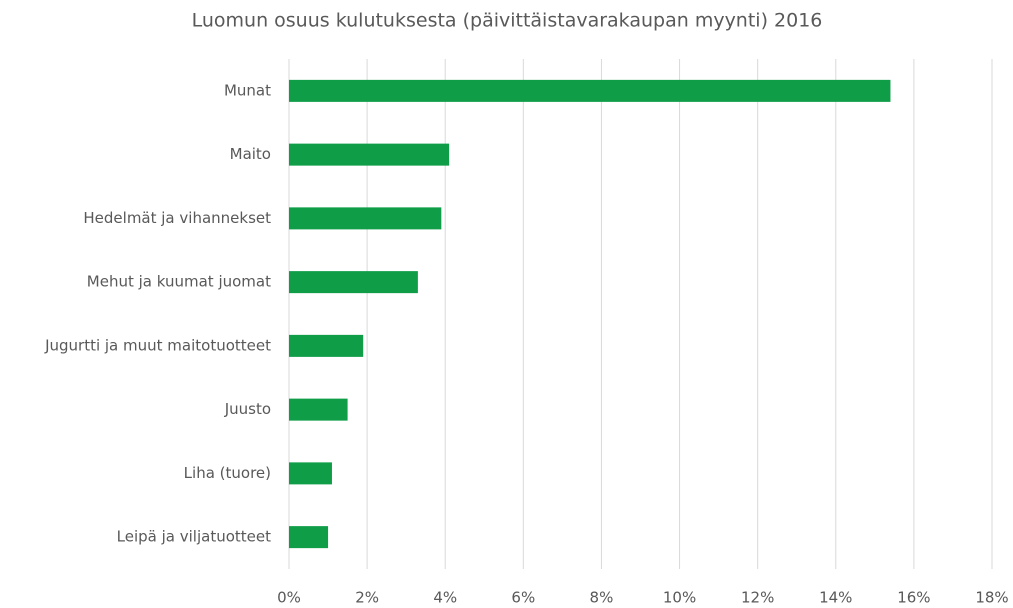 Image resolution: width=1013 pixels, height=608 pixels. What do you see at coordinates (250, 154) in the screenshot?
I see `y-tick-label: Maito` at bounding box center [250, 154].